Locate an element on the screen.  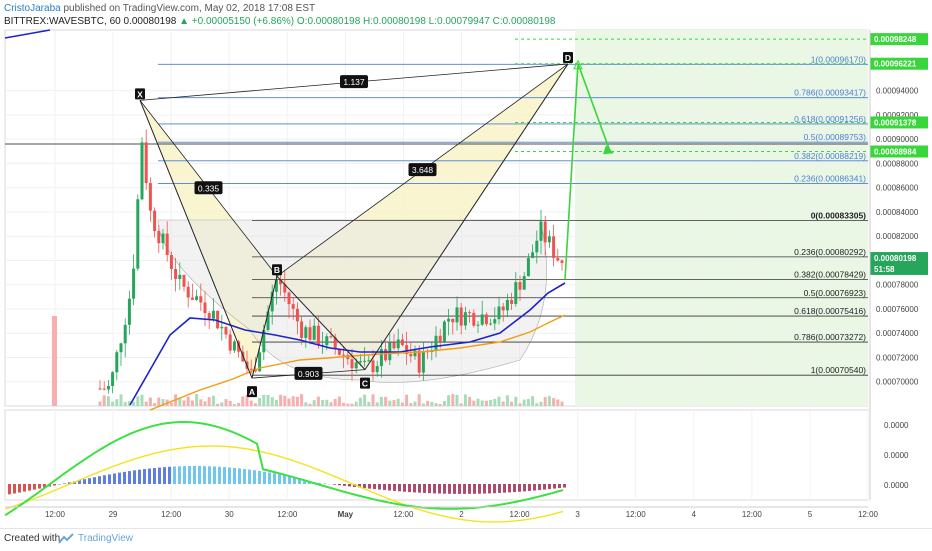
y-tick-label: 0.00084000 is located at coordinates (897, 212).